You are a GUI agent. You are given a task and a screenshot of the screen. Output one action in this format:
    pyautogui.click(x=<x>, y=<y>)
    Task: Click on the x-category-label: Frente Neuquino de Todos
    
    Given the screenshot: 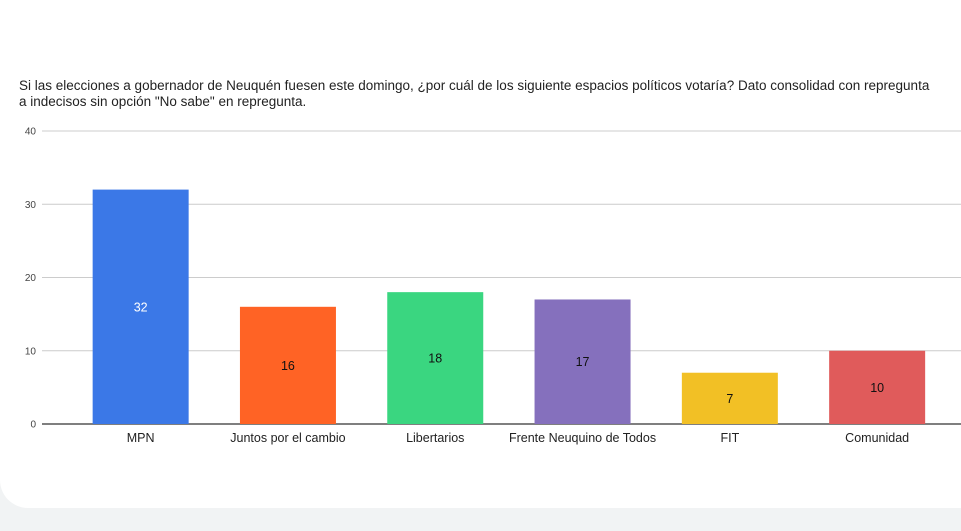 What is the action you would take?
    pyautogui.click(x=582, y=438)
    